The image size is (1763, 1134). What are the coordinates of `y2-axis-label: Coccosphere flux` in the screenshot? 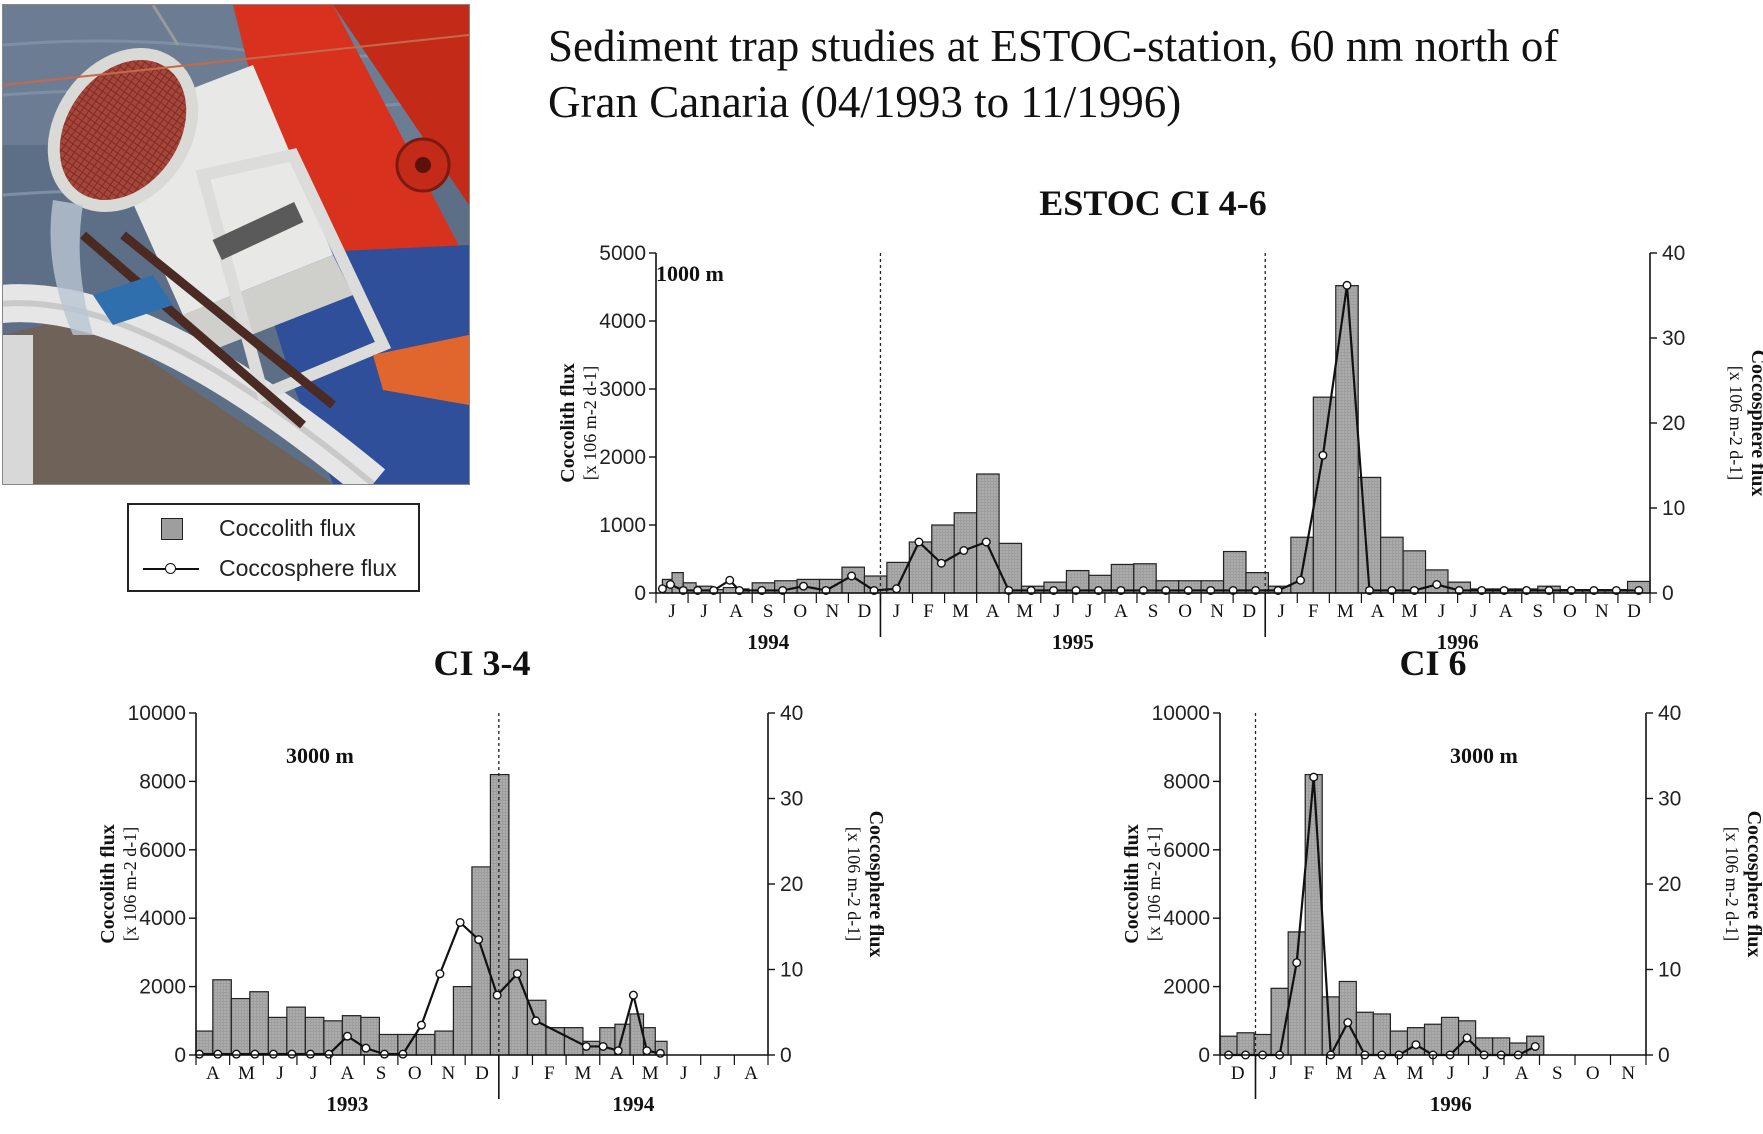 It's located at (1753, 884).